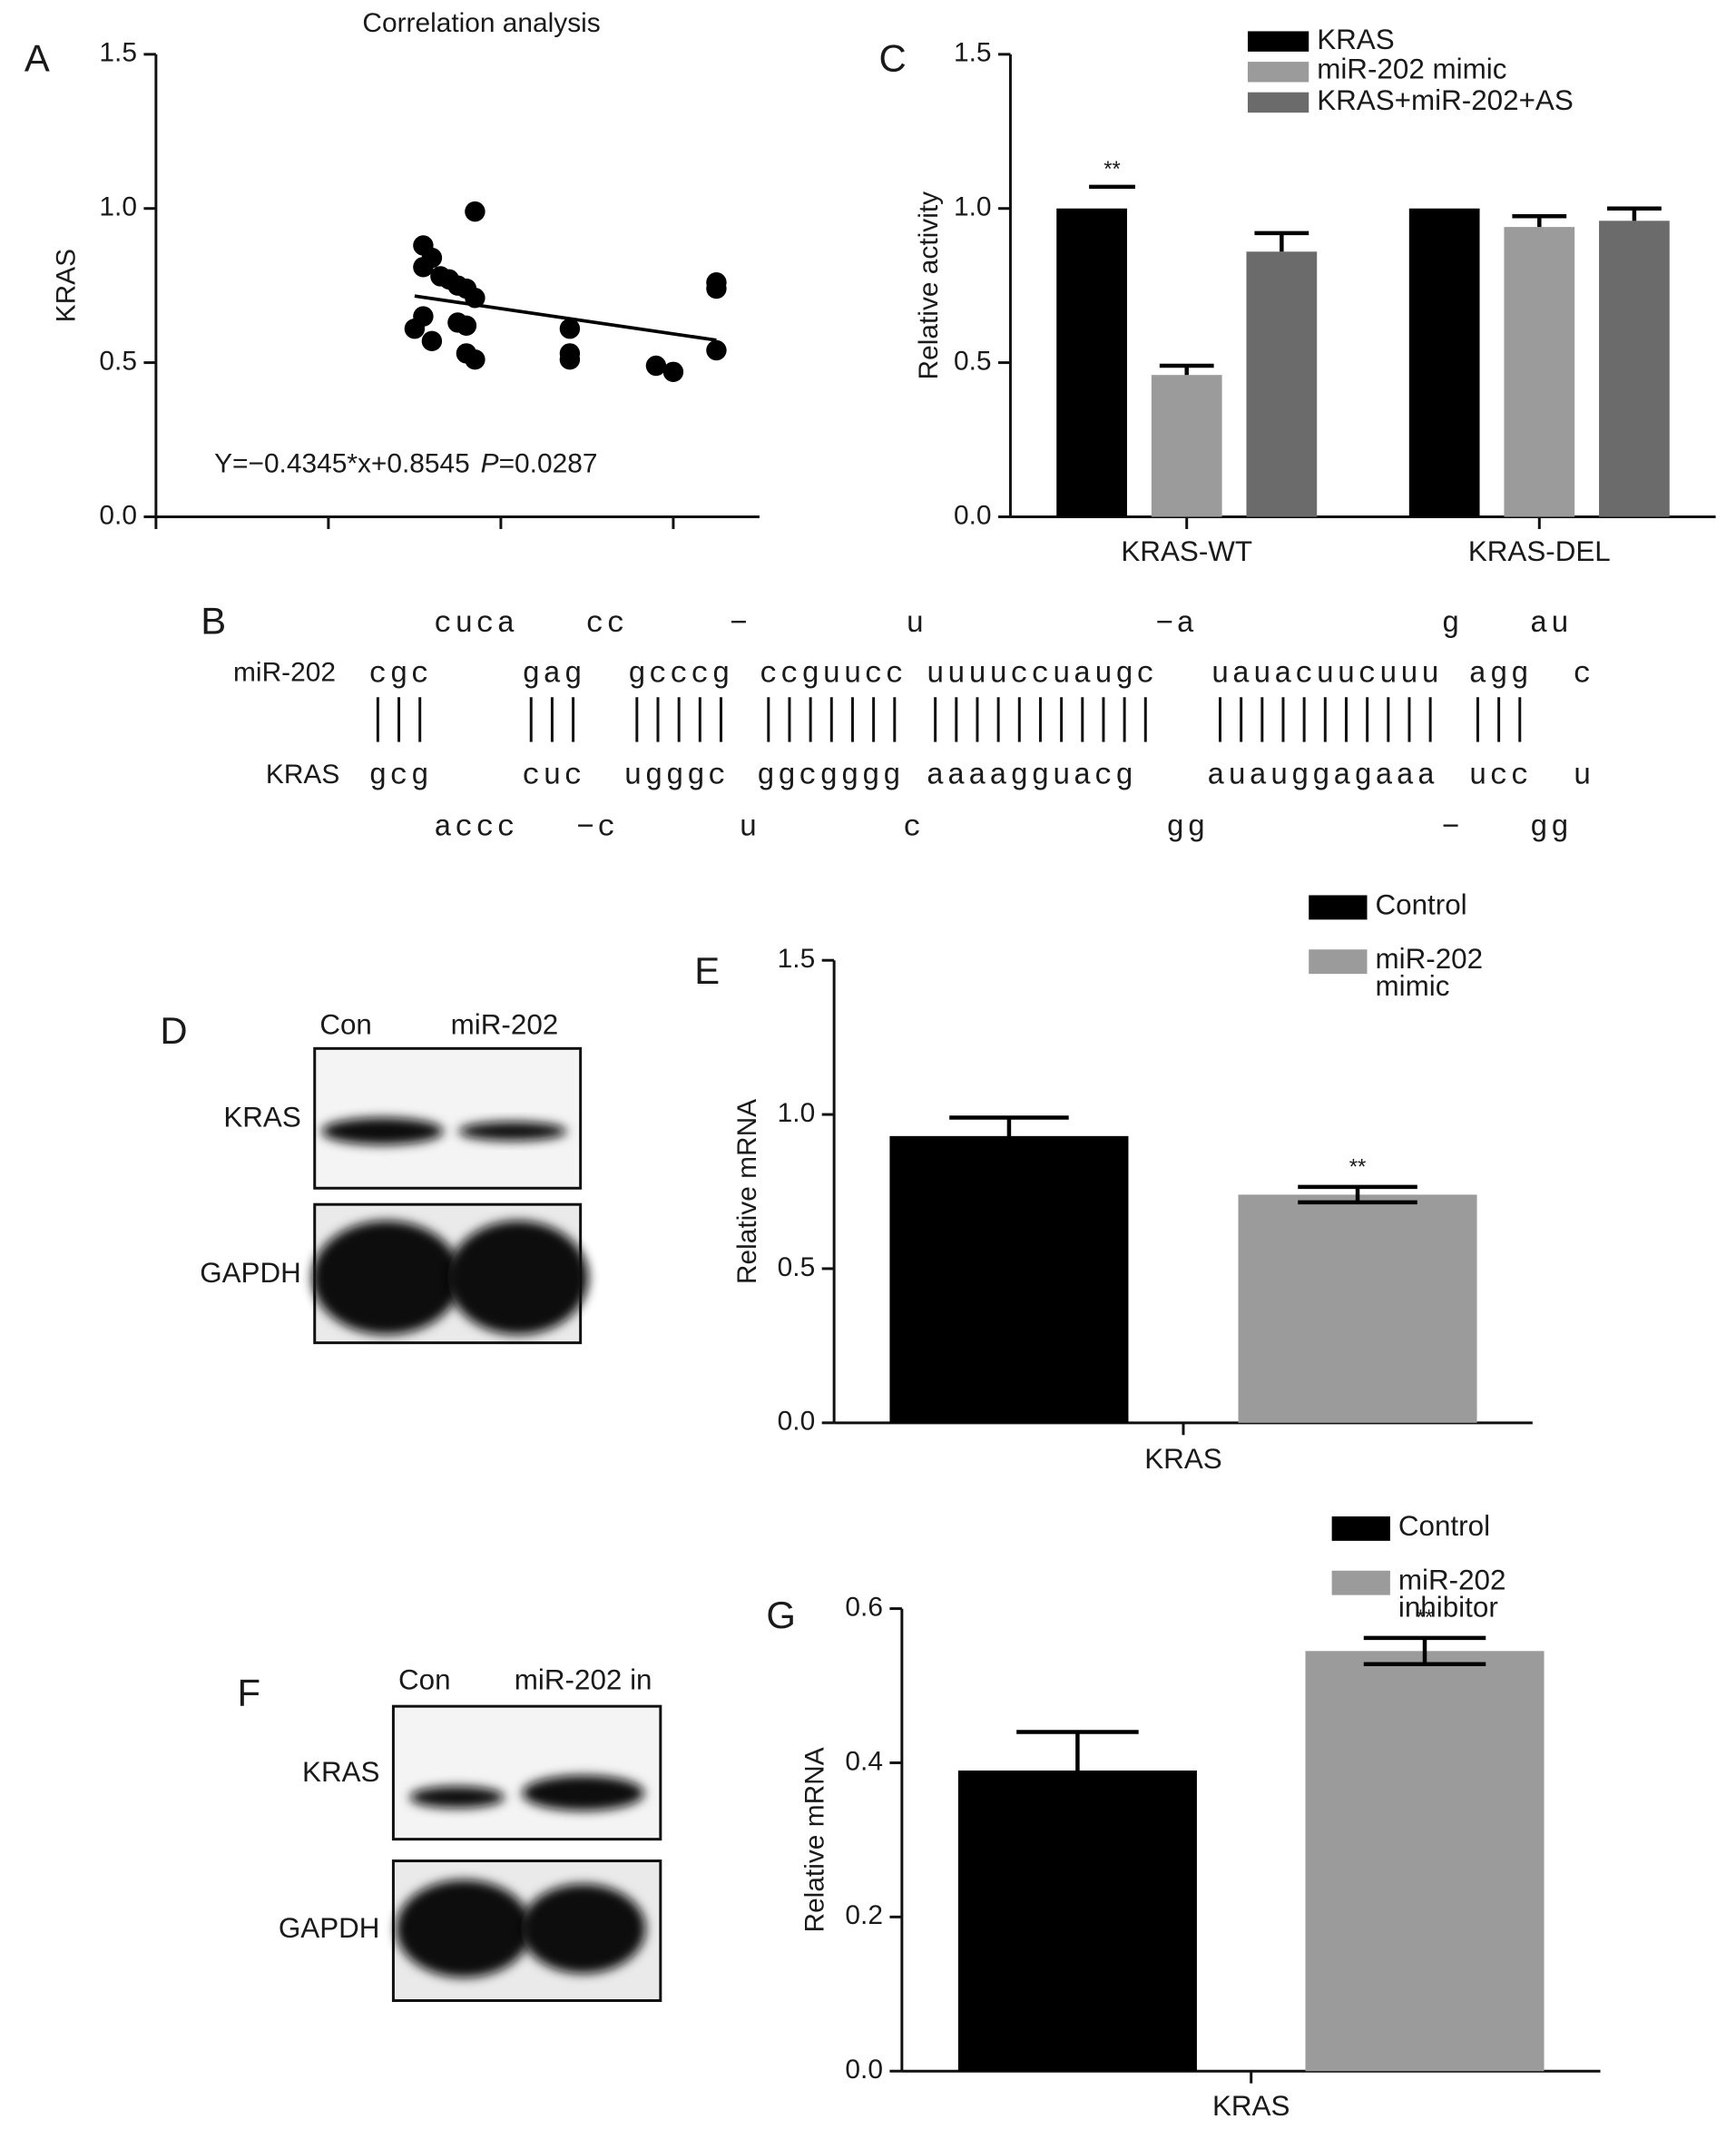  I want to click on sequence-segment: agg, so click(1500, 675).